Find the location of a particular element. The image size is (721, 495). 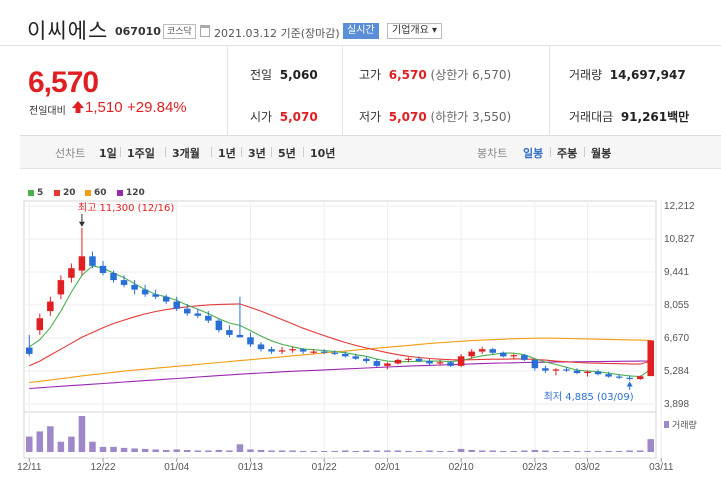

amount-value: 91,261 is located at coordinates (644, 117).